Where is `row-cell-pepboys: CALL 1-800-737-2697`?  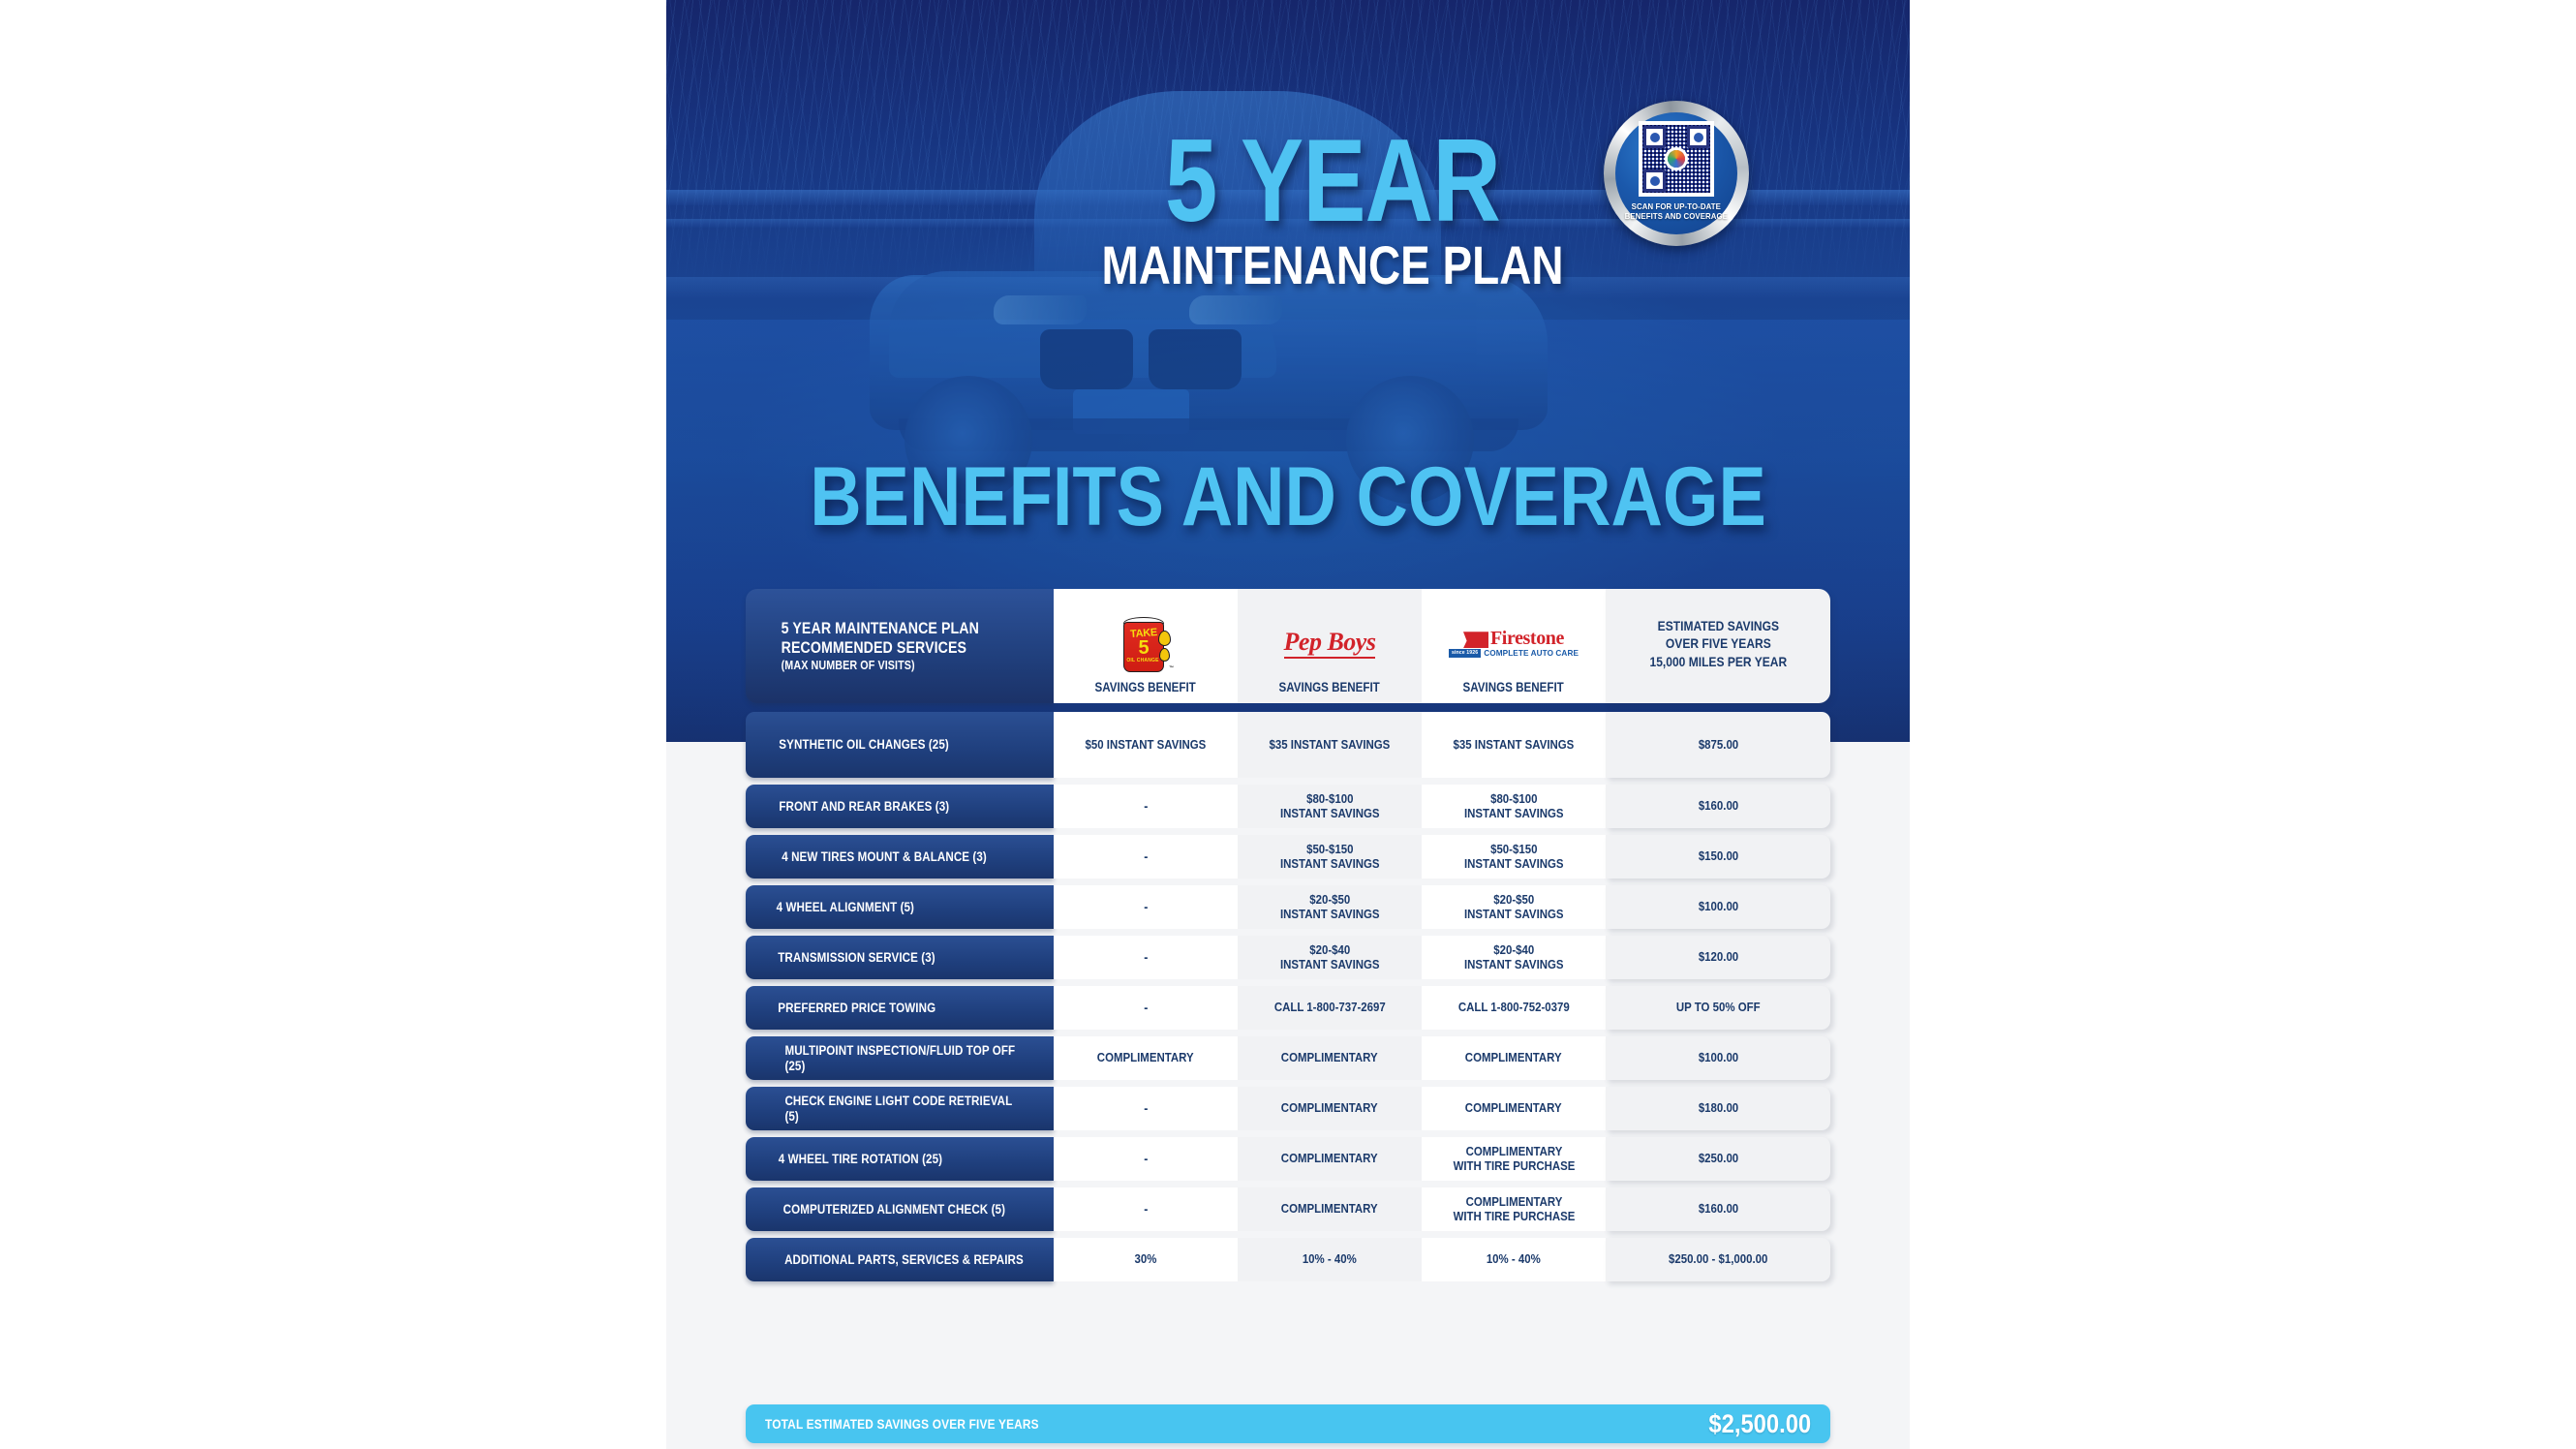
row-cell-pepboys: CALL 1-800-737-2697 is located at coordinates (1330, 1008).